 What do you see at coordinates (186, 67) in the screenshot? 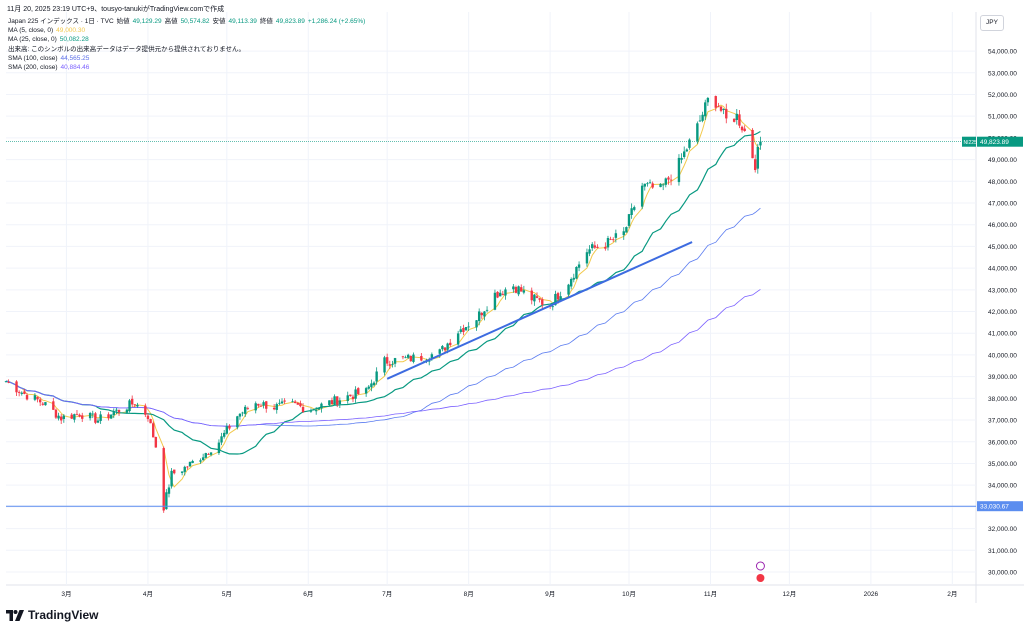
I see `legend-sma200: SMA (200, close) 40,884.46` at bounding box center [186, 67].